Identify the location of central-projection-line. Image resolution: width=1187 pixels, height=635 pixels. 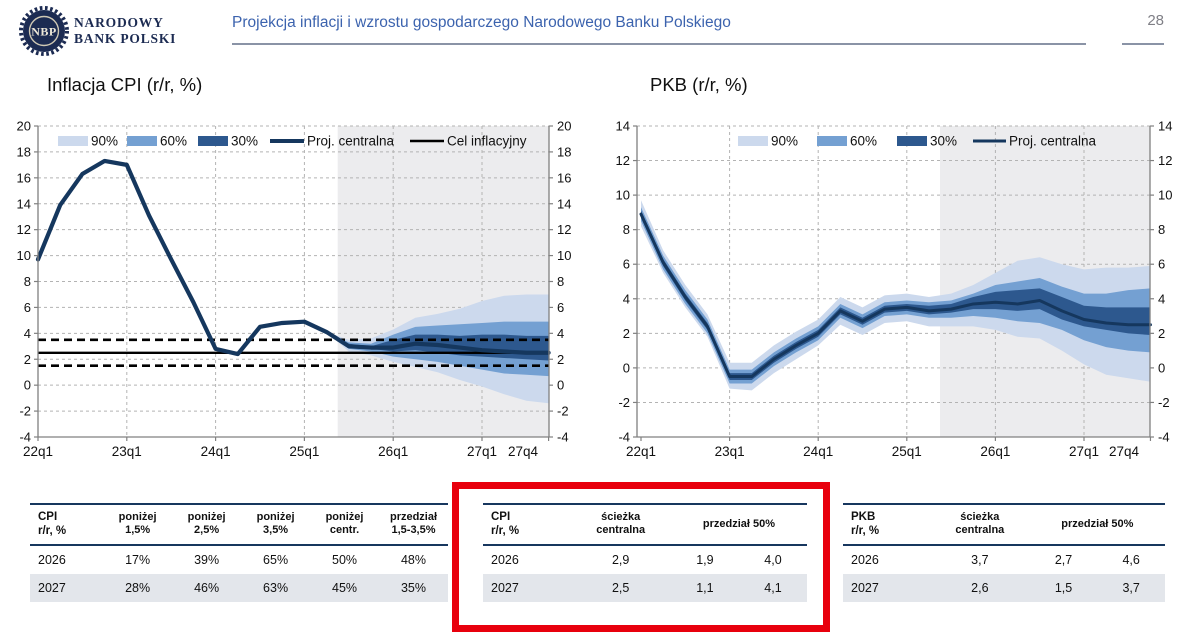
(895, 295).